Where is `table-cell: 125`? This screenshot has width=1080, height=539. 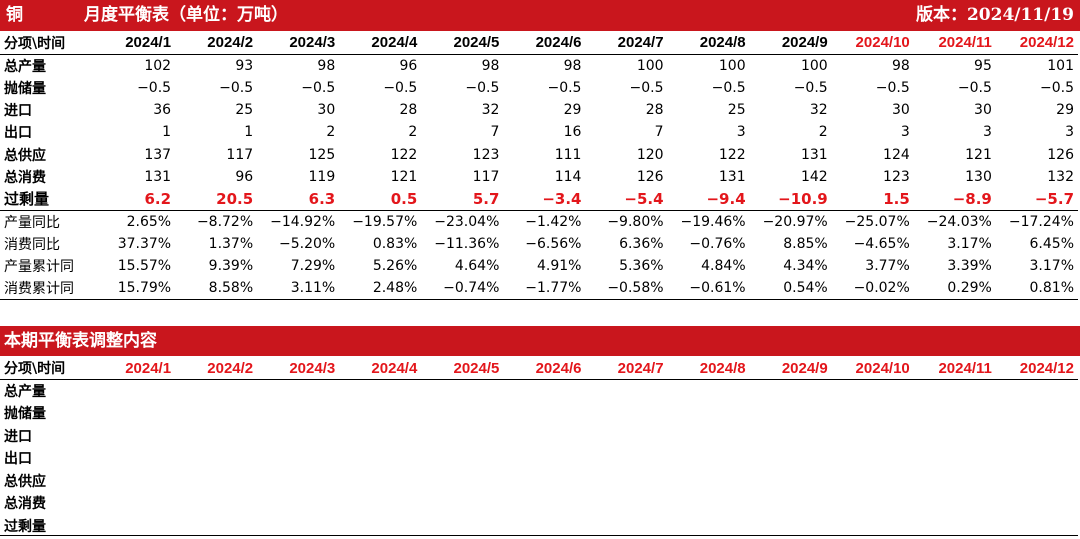 table-cell: 125 is located at coordinates (322, 154).